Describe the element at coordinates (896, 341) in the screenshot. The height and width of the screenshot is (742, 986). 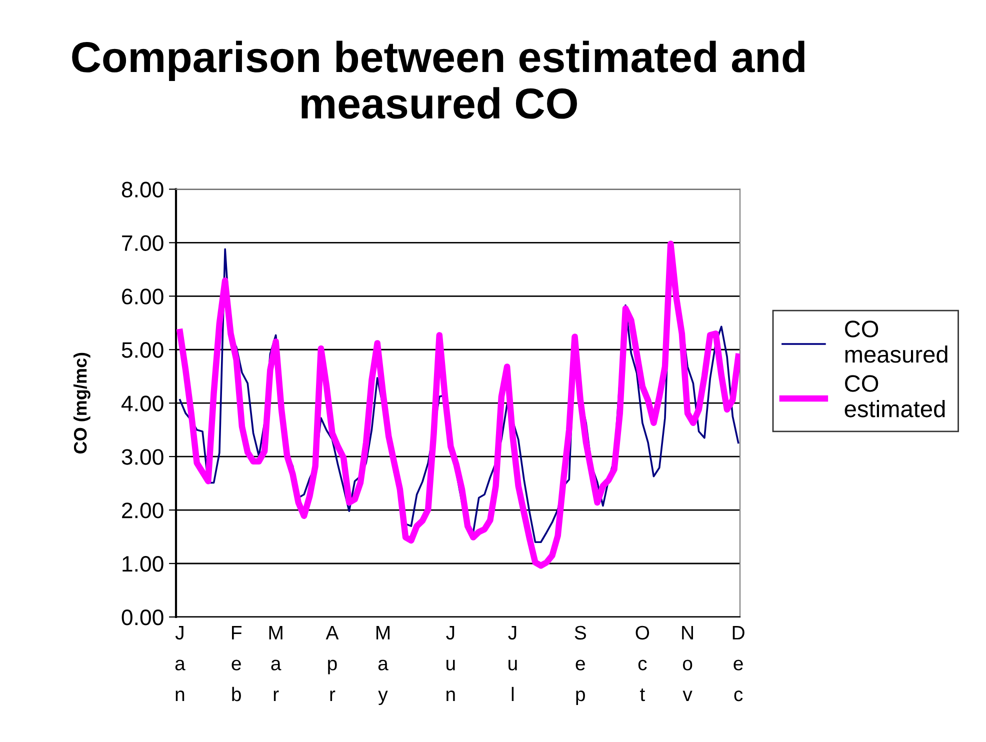
I see `legend-label: CO measured` at that location.